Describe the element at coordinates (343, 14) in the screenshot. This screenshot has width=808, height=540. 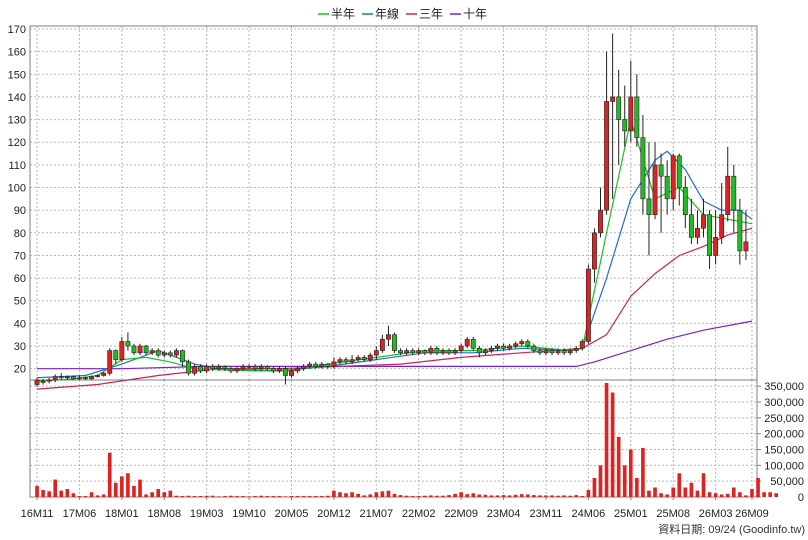
I see `legend-label-0: 半年` at that location.